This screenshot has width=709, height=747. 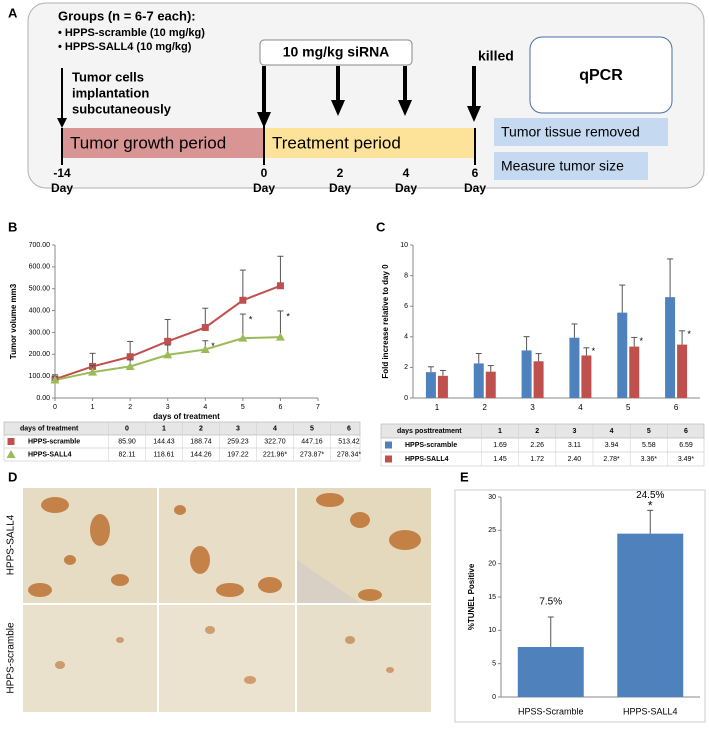 What do you see at coordinates (381, 226) in the screenshot?
I see `panel-label: C` at bounding box center [381, 226].